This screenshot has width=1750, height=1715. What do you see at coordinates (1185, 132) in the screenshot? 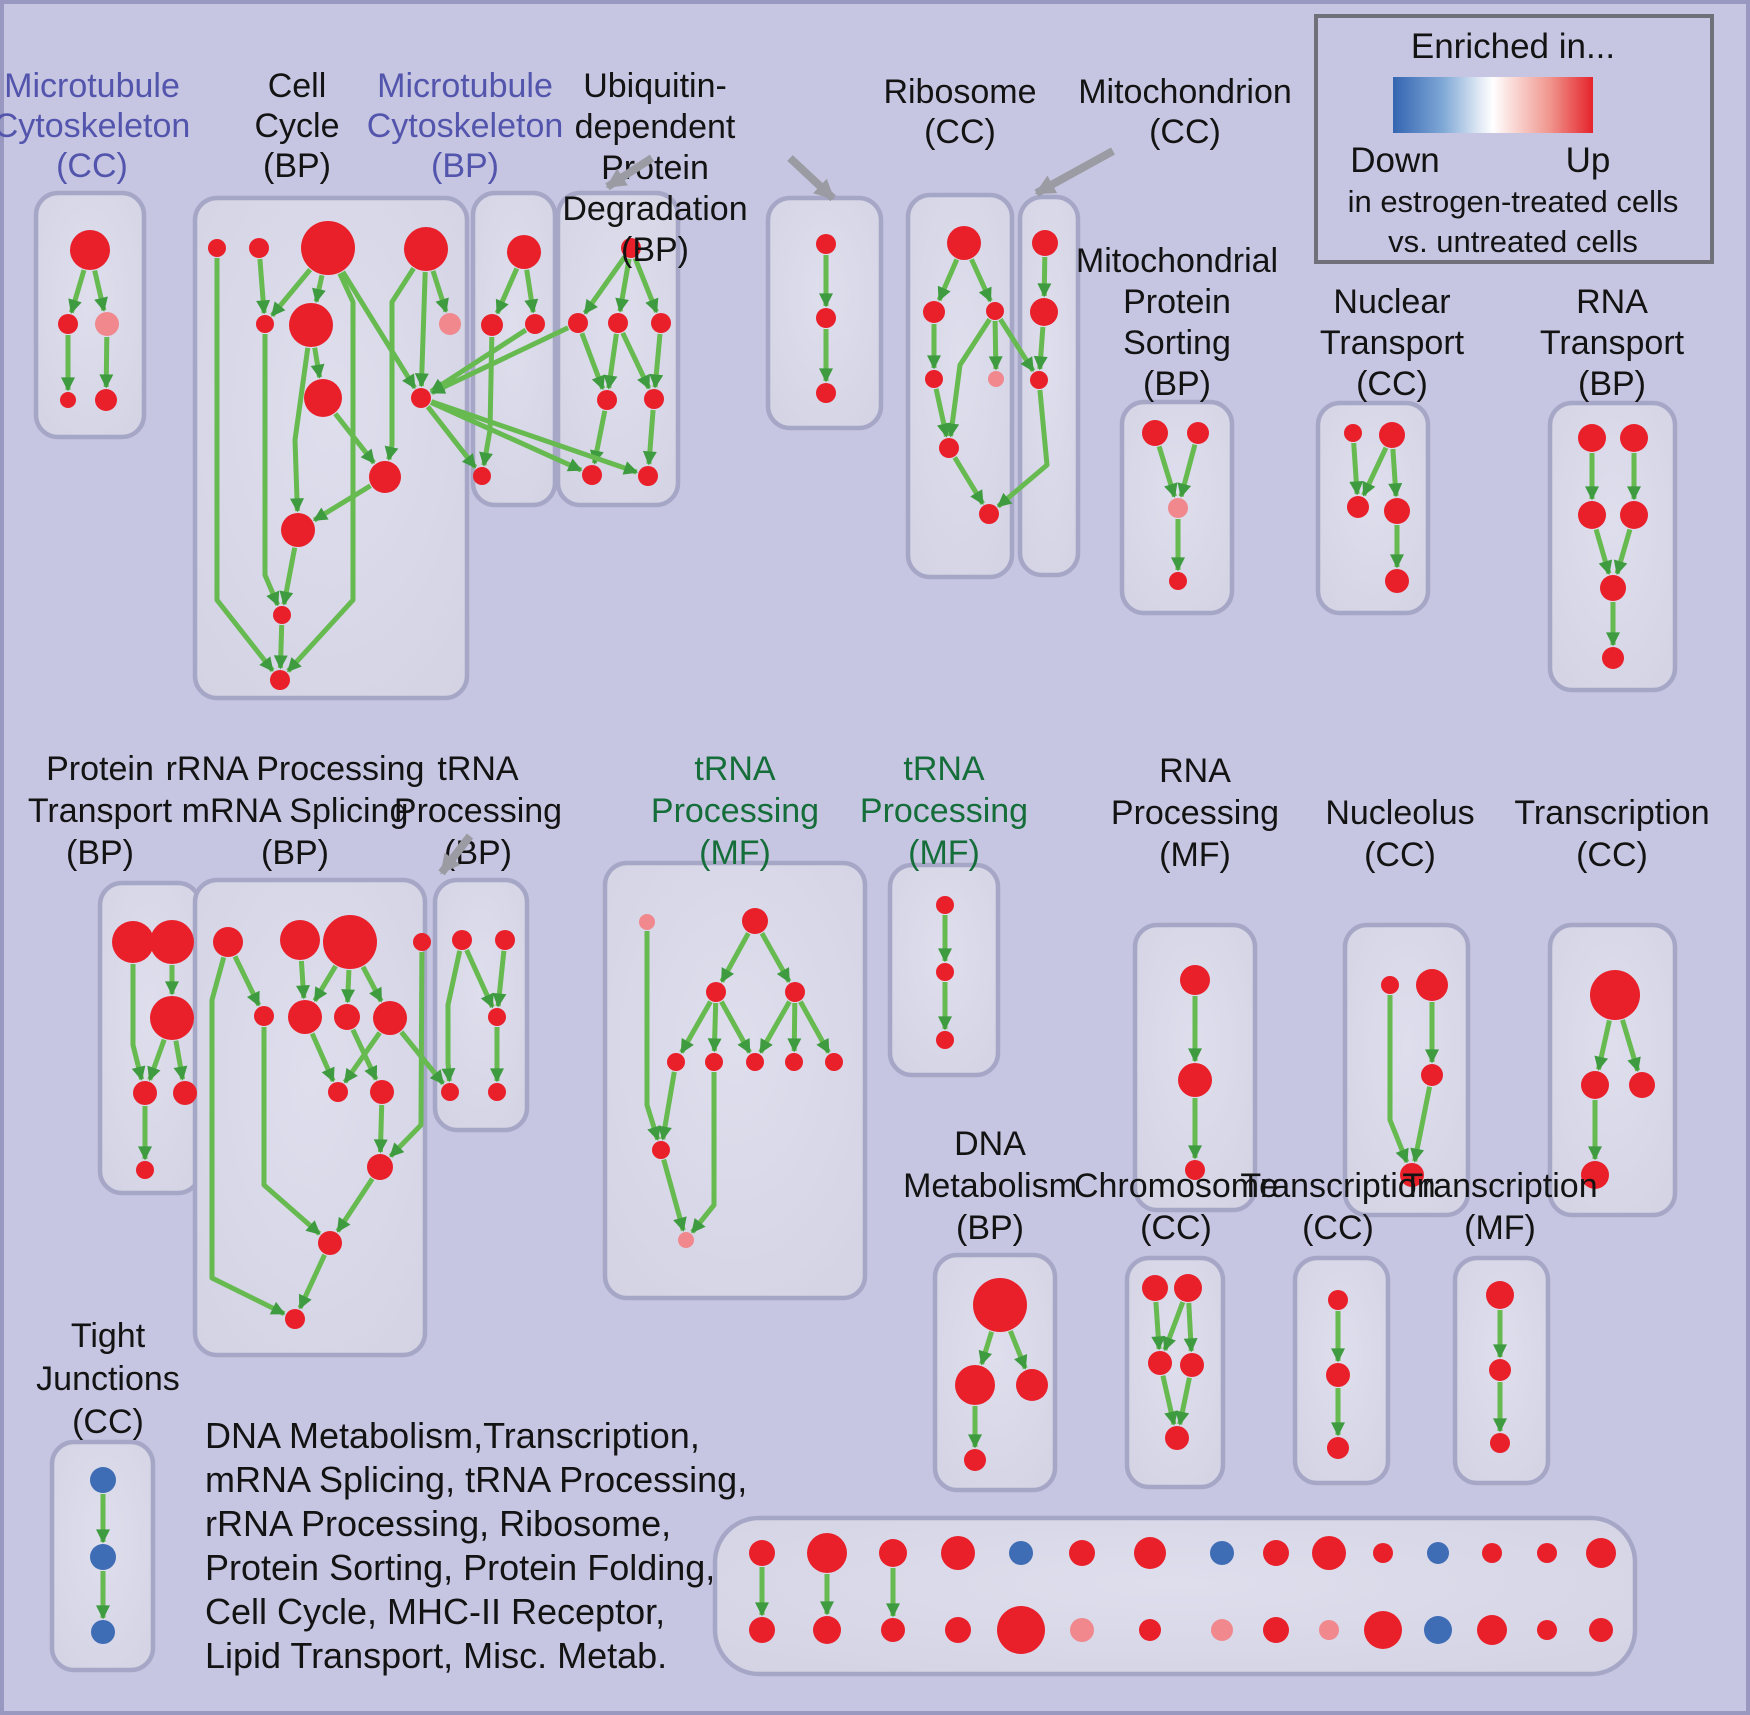
I see `cluster-label-mitochondrion-cc-line1: (CC)` at bounding box center [1185, 132].